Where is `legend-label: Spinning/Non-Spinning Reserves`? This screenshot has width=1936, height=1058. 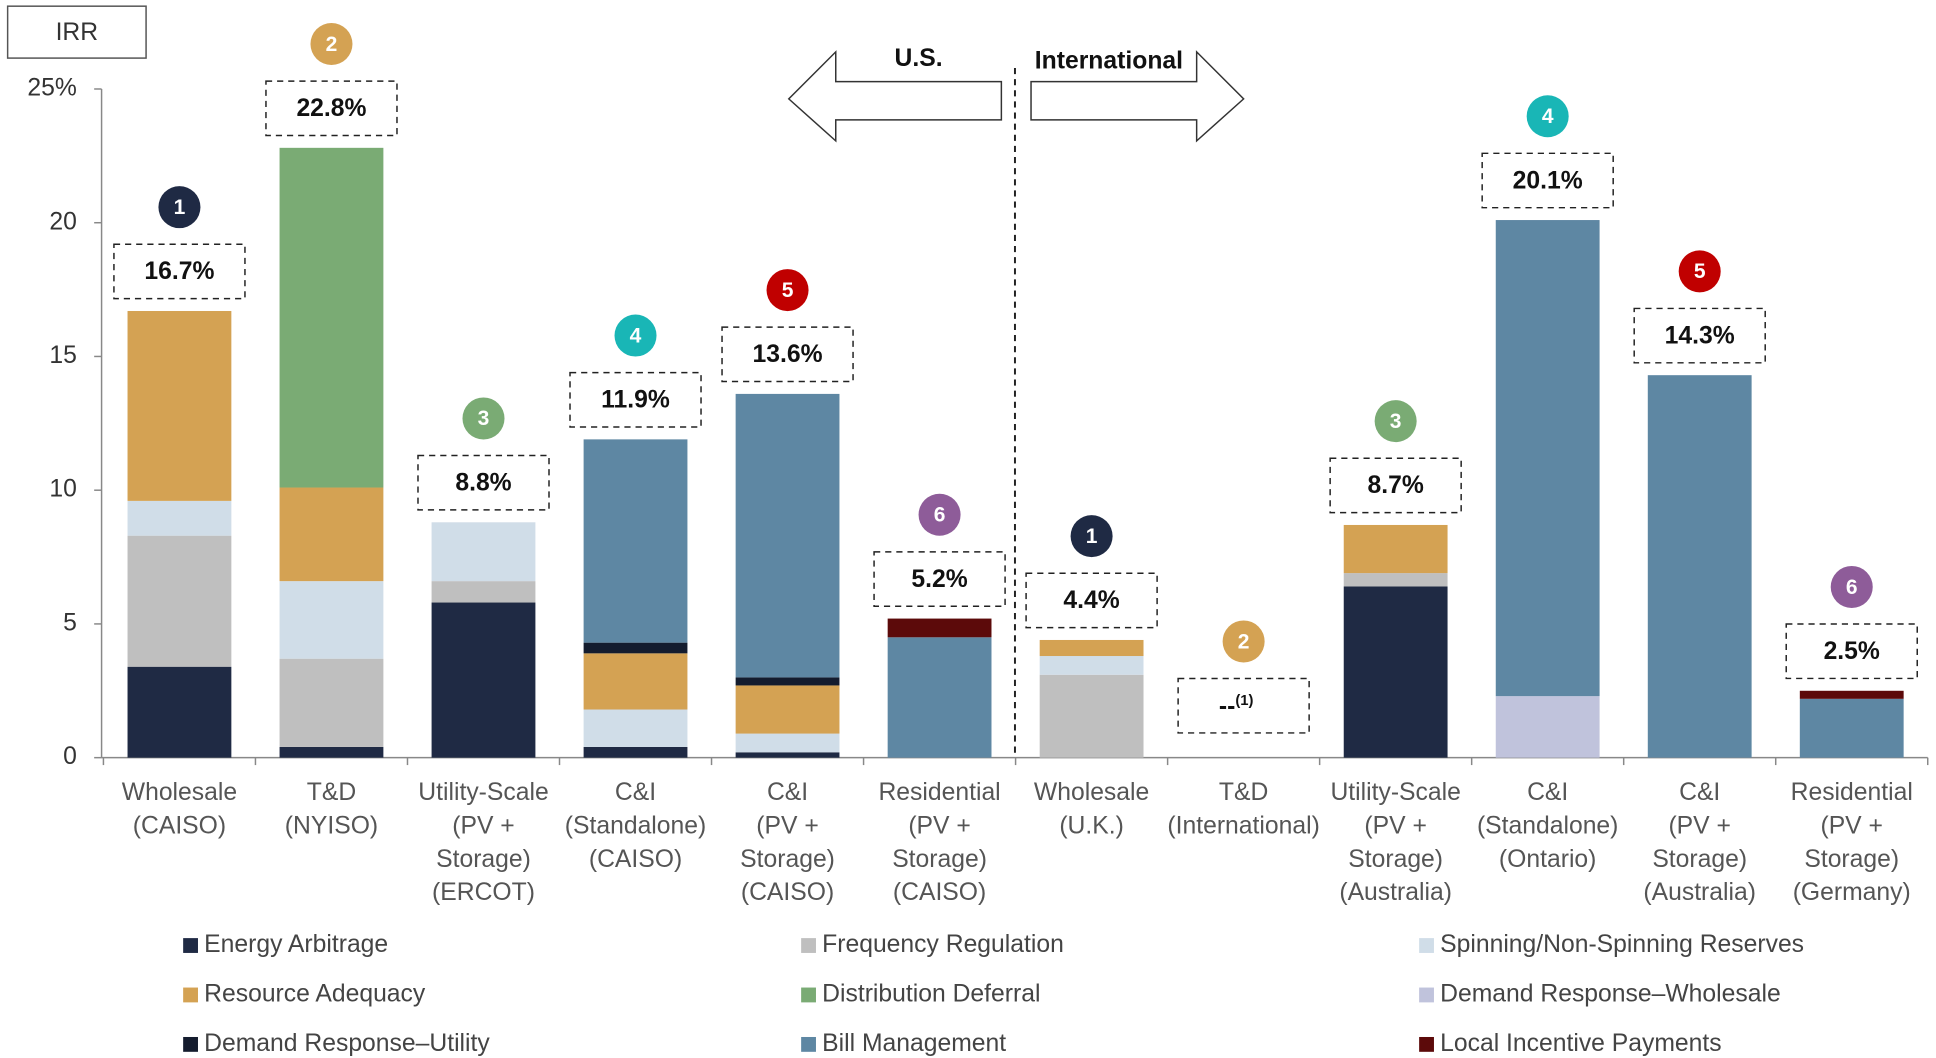 legend-label: Spinning/Non-Spinning Reserves is located at coordinates (1622, 944).